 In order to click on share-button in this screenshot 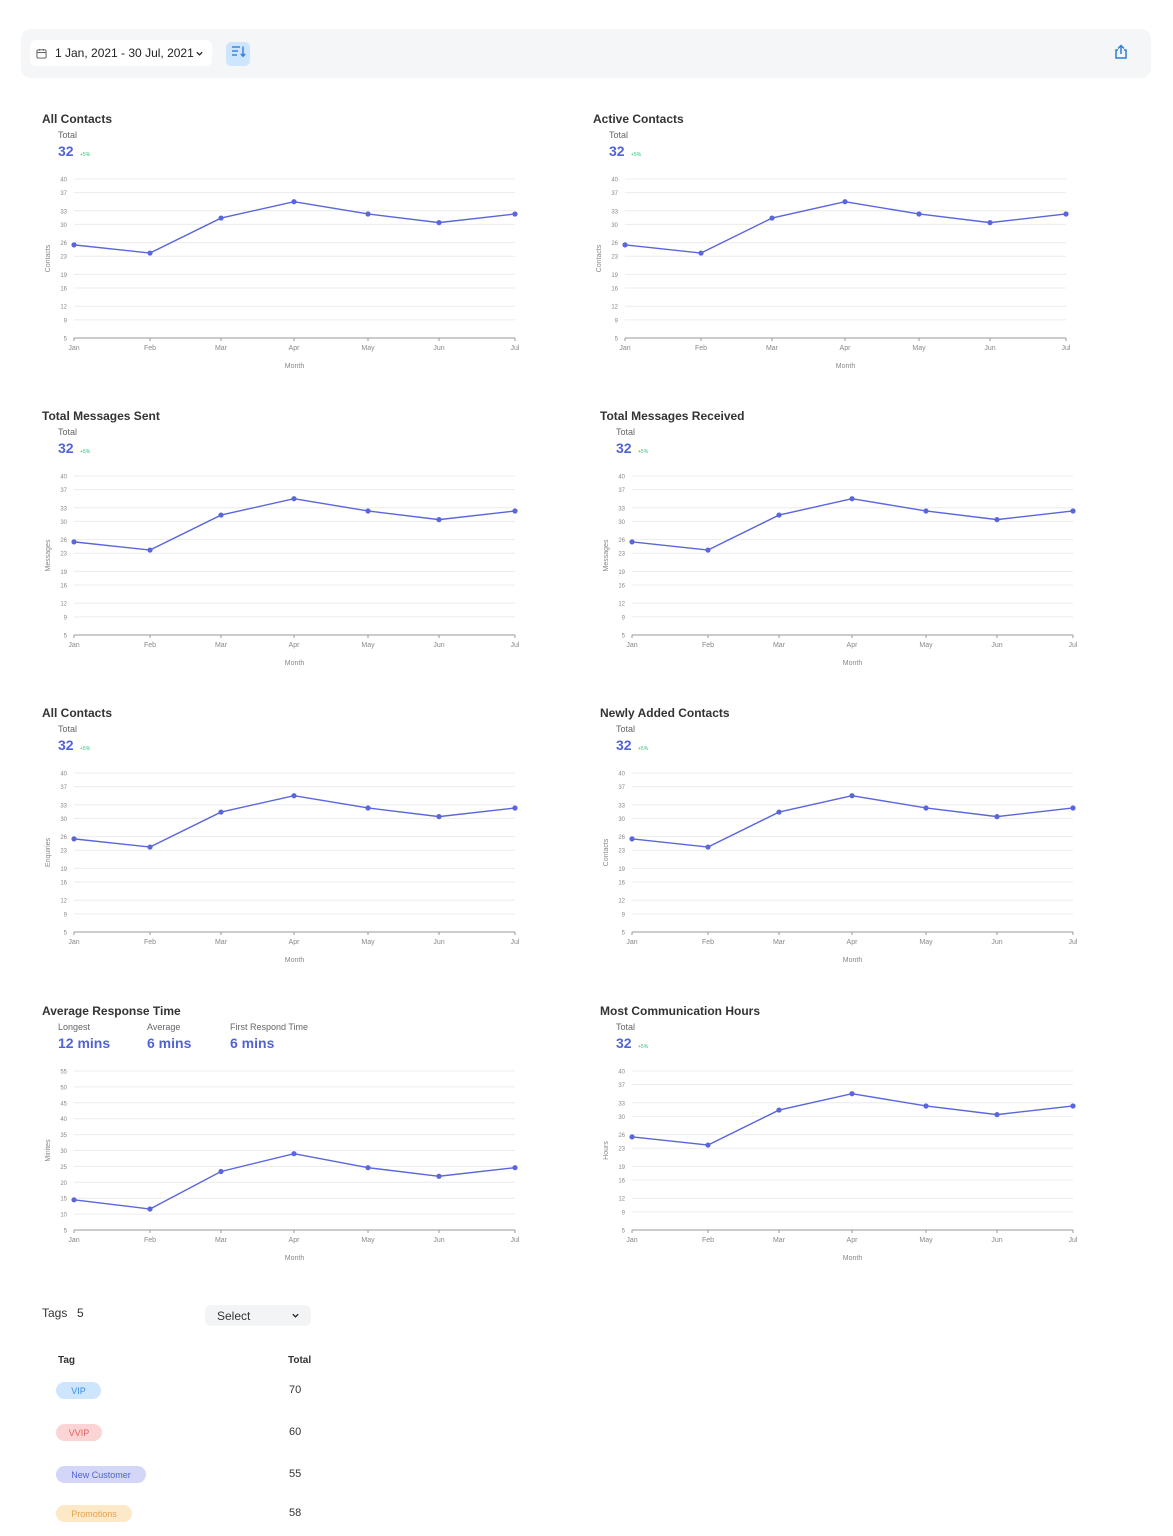, I will do `click(1121, 53)`.